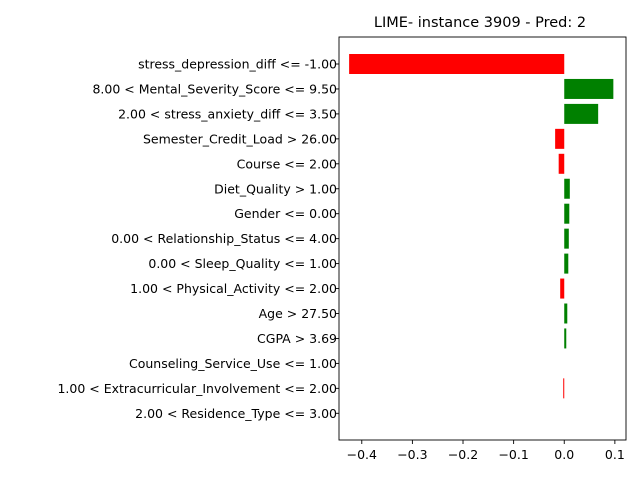  Describe the element at coordinates (362, 454) in the screenshot. I see `x-tick-label: −0.4` at that location.